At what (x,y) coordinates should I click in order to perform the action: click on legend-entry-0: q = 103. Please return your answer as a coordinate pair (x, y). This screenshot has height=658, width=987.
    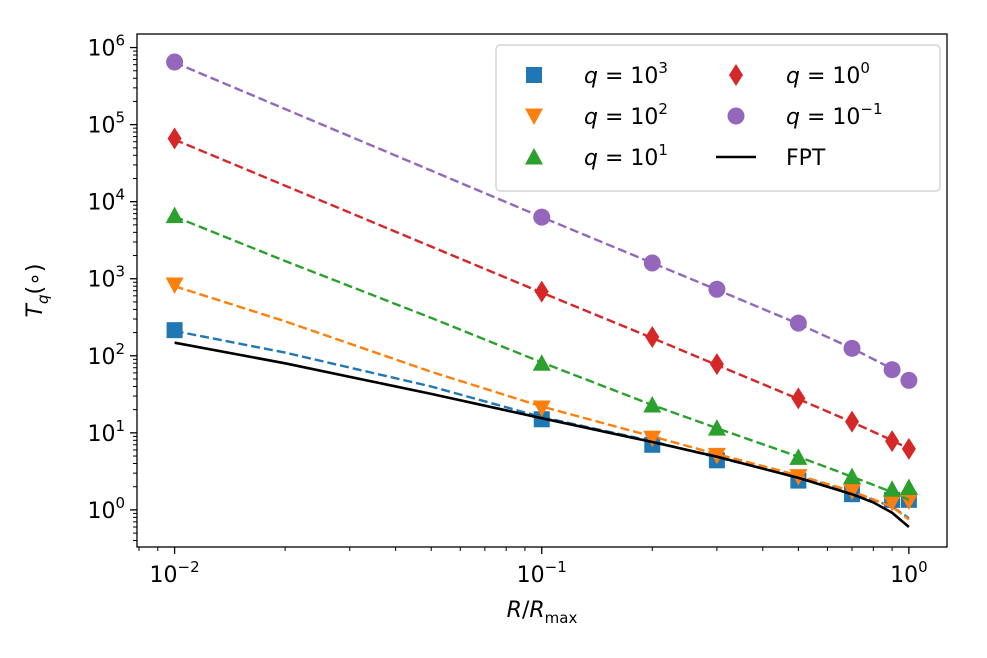
    Looking at the image, I should click on (597, 74).